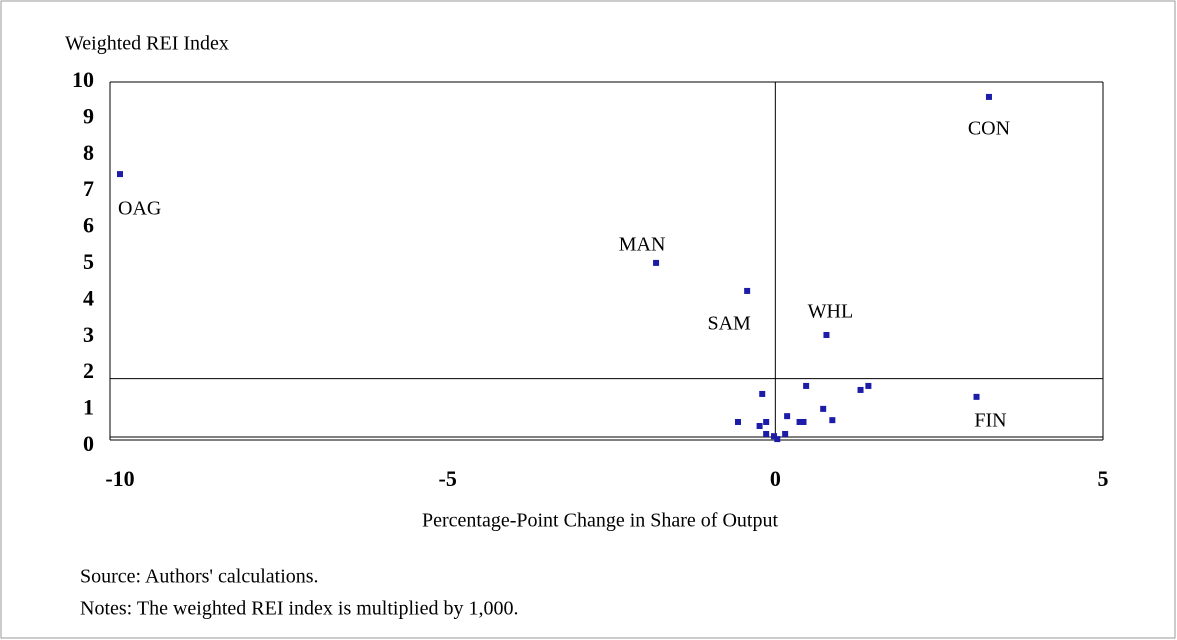 Image resolution: width=1177 pixels, height=640 pixels. I want to click on source-note: Source: Authors' calculations., so click(199, 577).